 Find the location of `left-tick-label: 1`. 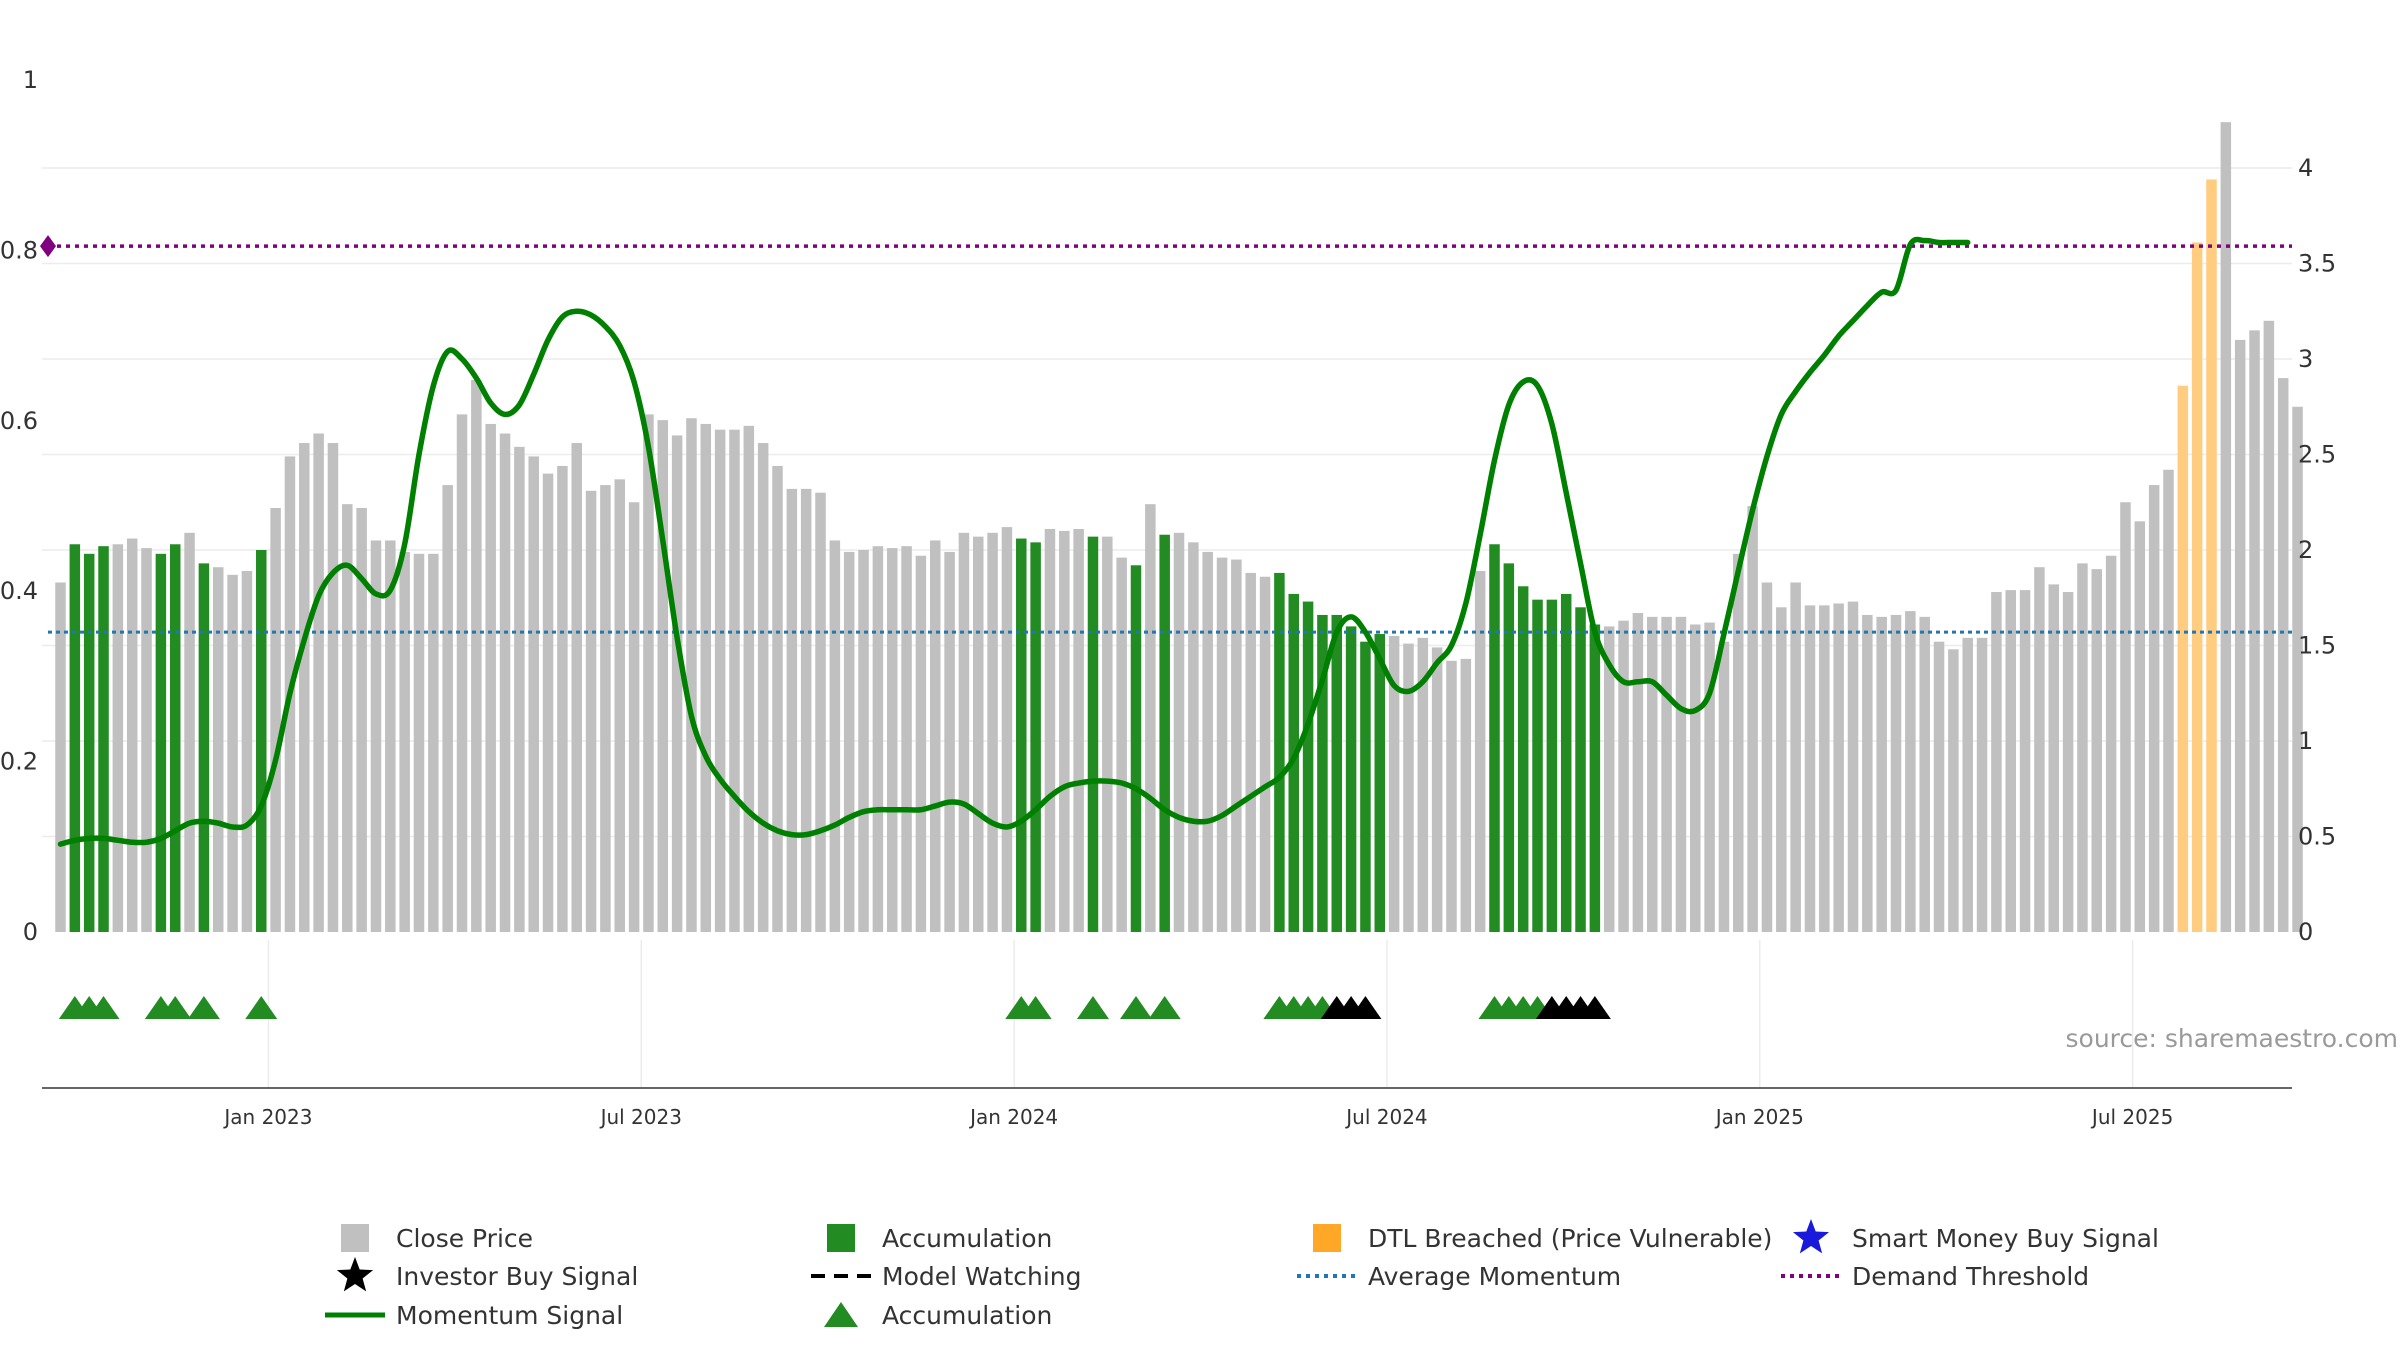

left-tick-label: 1 is located at coordinates (30, 80).